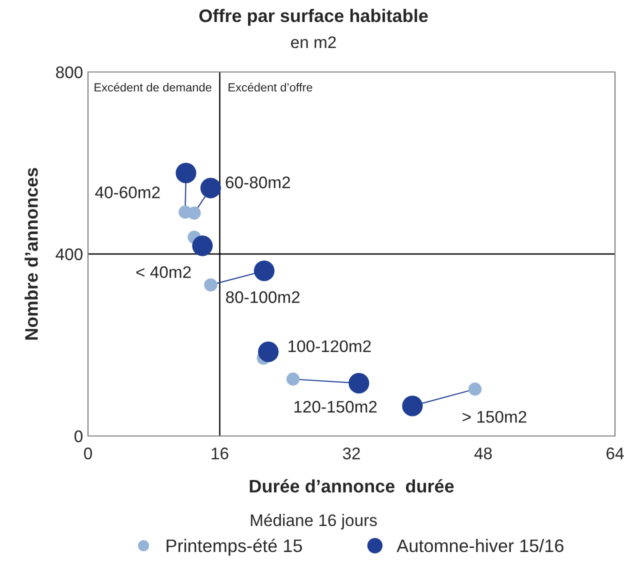 The image size is (627, 572). Describe the element at coordinates (615, 454) in the screenshot. I see `x-tick-label: 64` at that location.